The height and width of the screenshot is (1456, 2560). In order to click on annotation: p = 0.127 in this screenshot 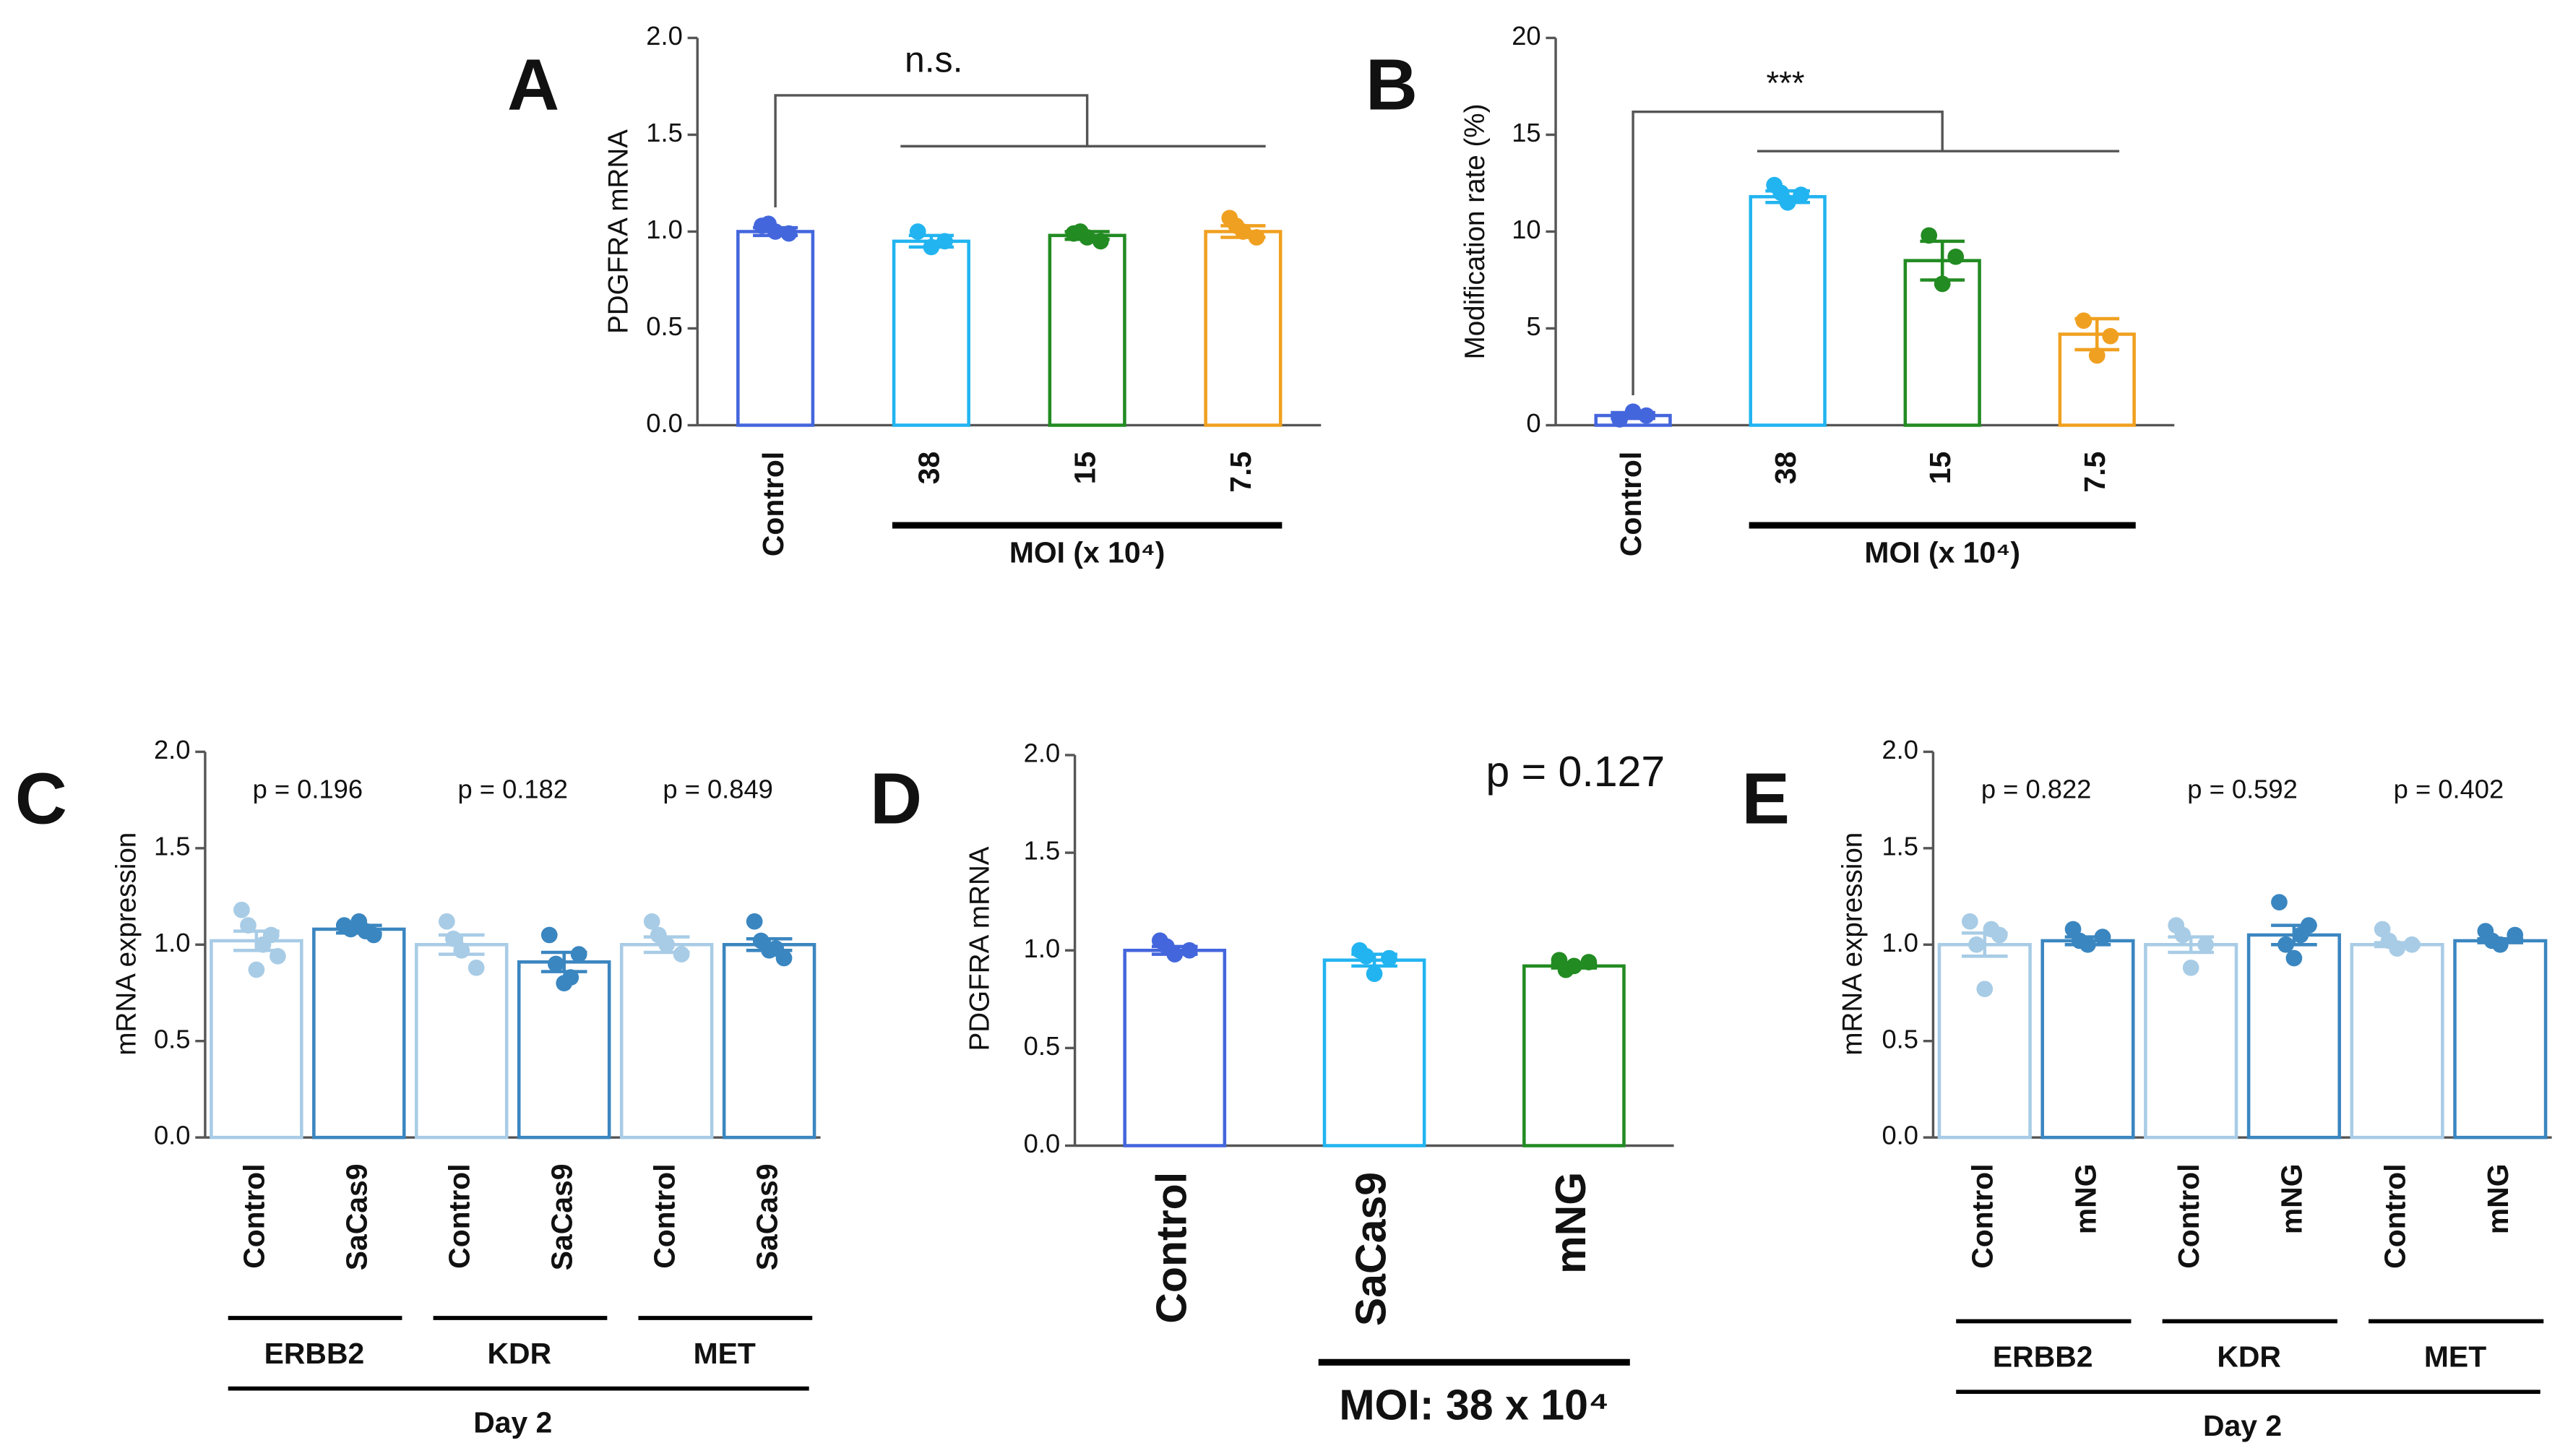, I will do `click(1575, 772)`.